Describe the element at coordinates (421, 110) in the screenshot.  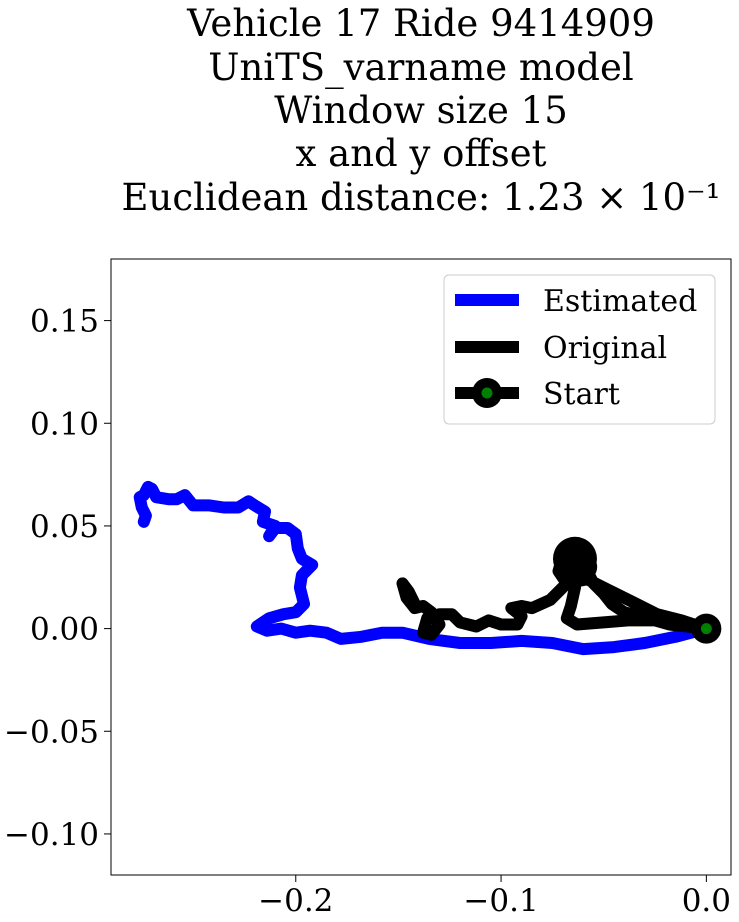
I see `title-line-3: Window size 15` at that location.